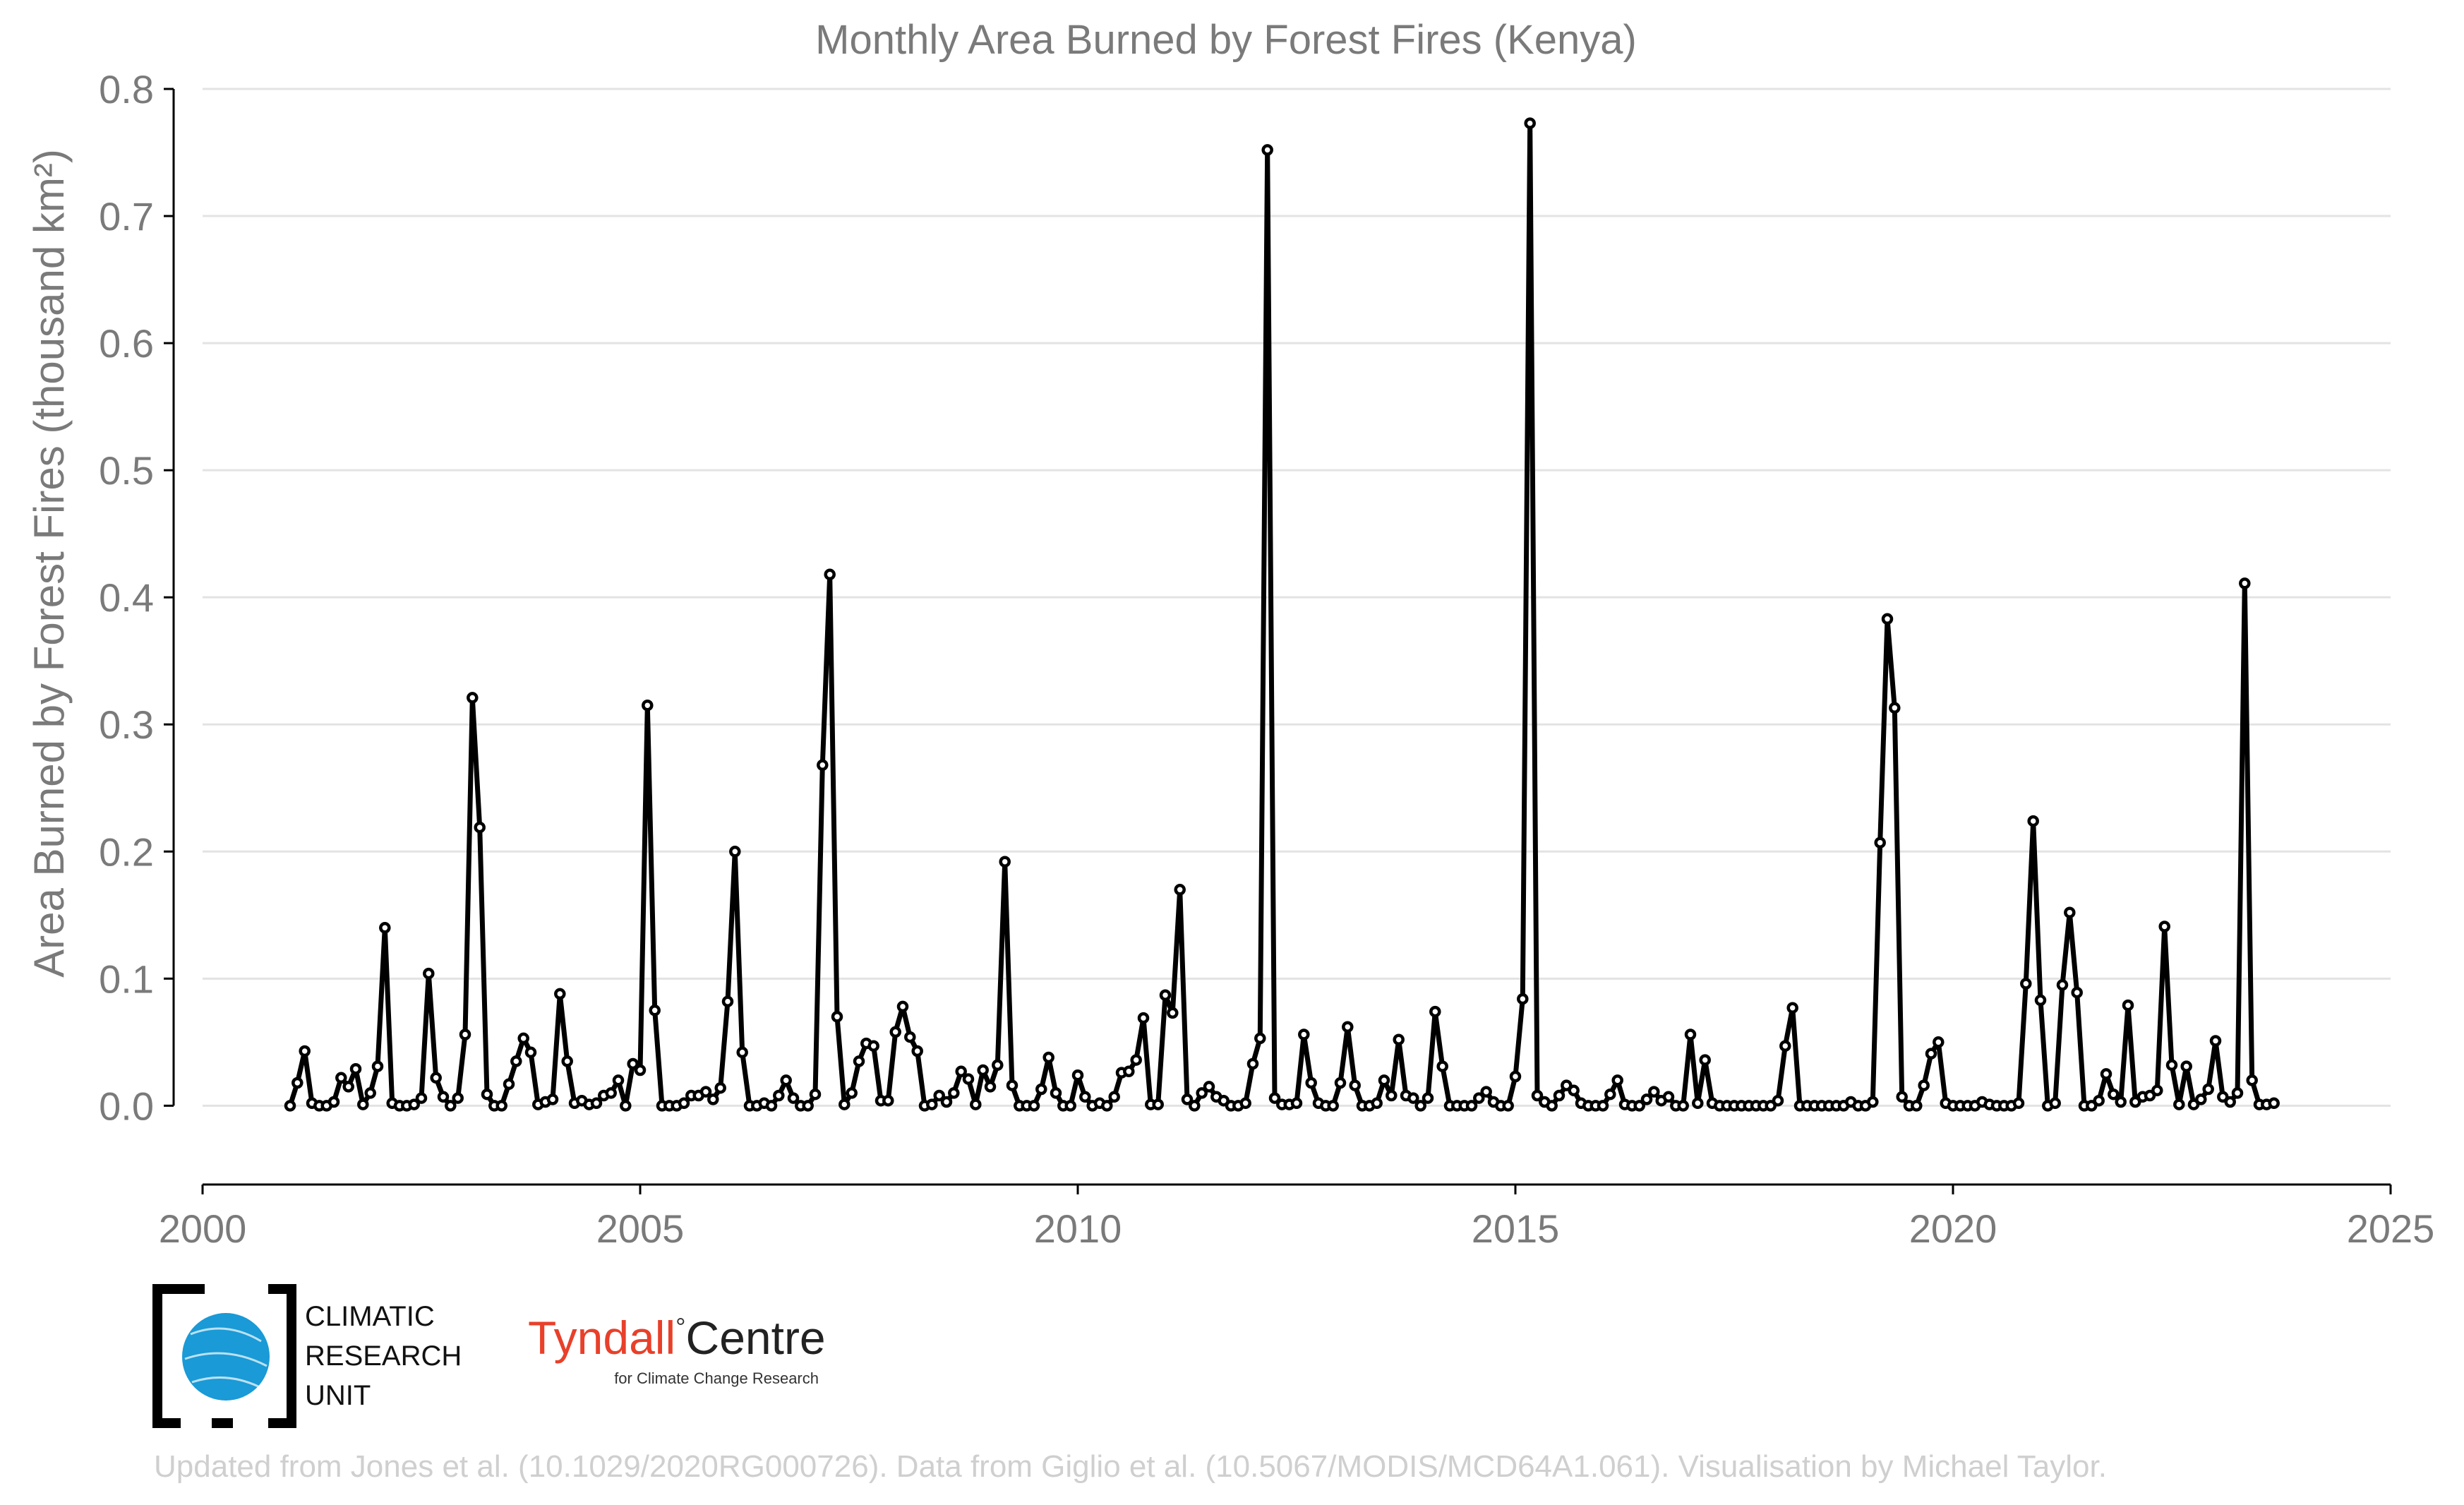 Image resolution: width=2464 pixels, height=1505 pixels. Describe the element at coordinates (307, 1356) in the screenshot. I see `cru-logo: CLIMATIC RESEARCH UNIT` at that location.